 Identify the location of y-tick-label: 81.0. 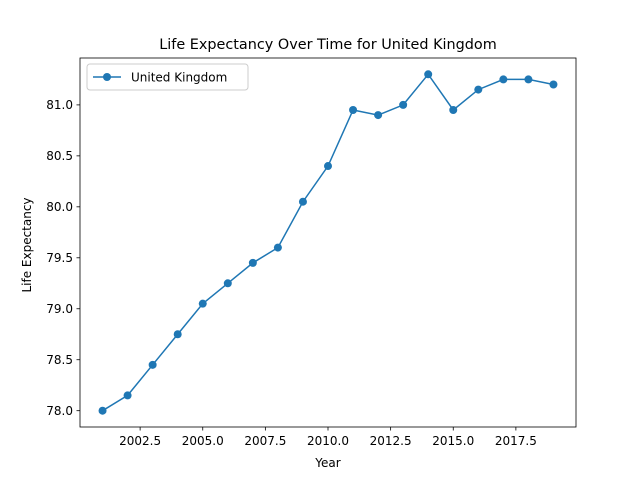
(59, 105).